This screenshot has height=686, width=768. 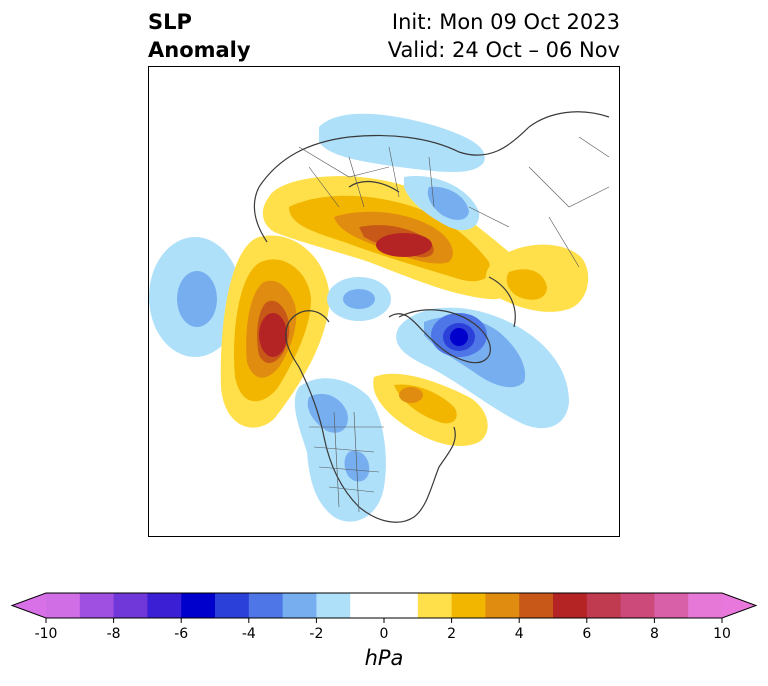 I want to click on atlantic-canada-high, so click(x=430, y=410).